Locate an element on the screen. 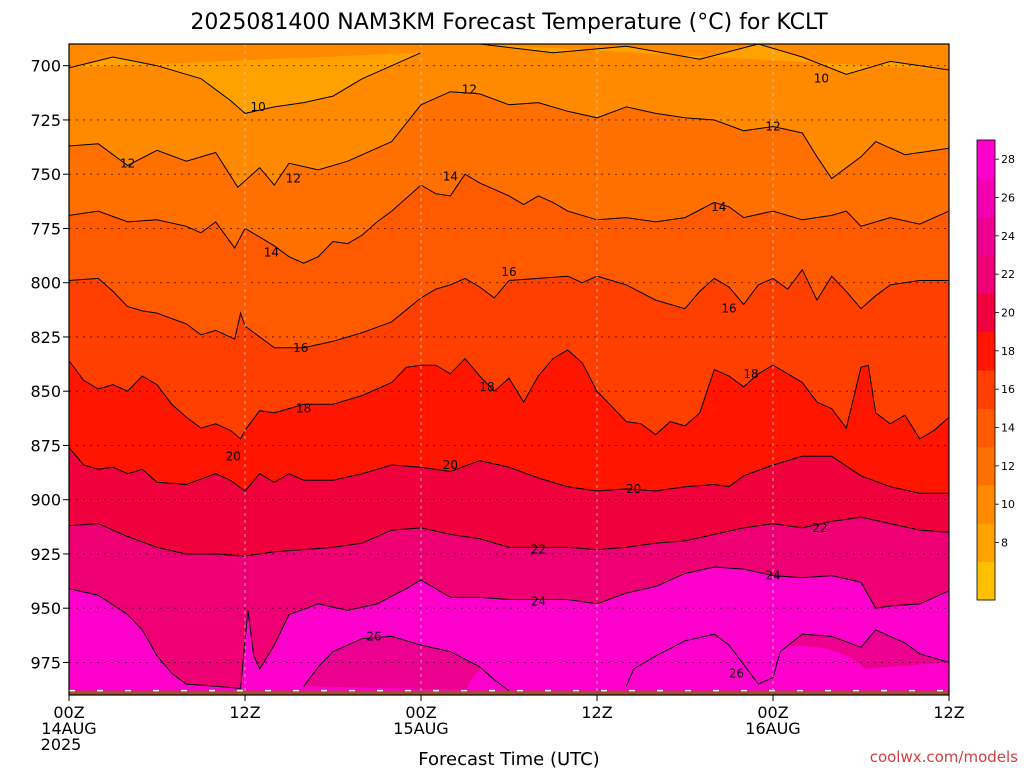 Image resolution: width=1024 pixels, height=768 pixels. y-tick-label: 925 is located at coordinates (45, 554).